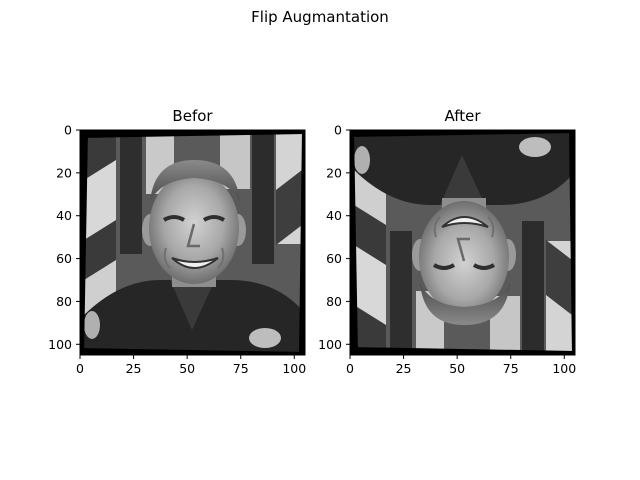  What do you see at coordinates (320, 17) in the screenshot?
I see `figure-suptitle: Flip Augmantation` at bounding box center [320, 17].